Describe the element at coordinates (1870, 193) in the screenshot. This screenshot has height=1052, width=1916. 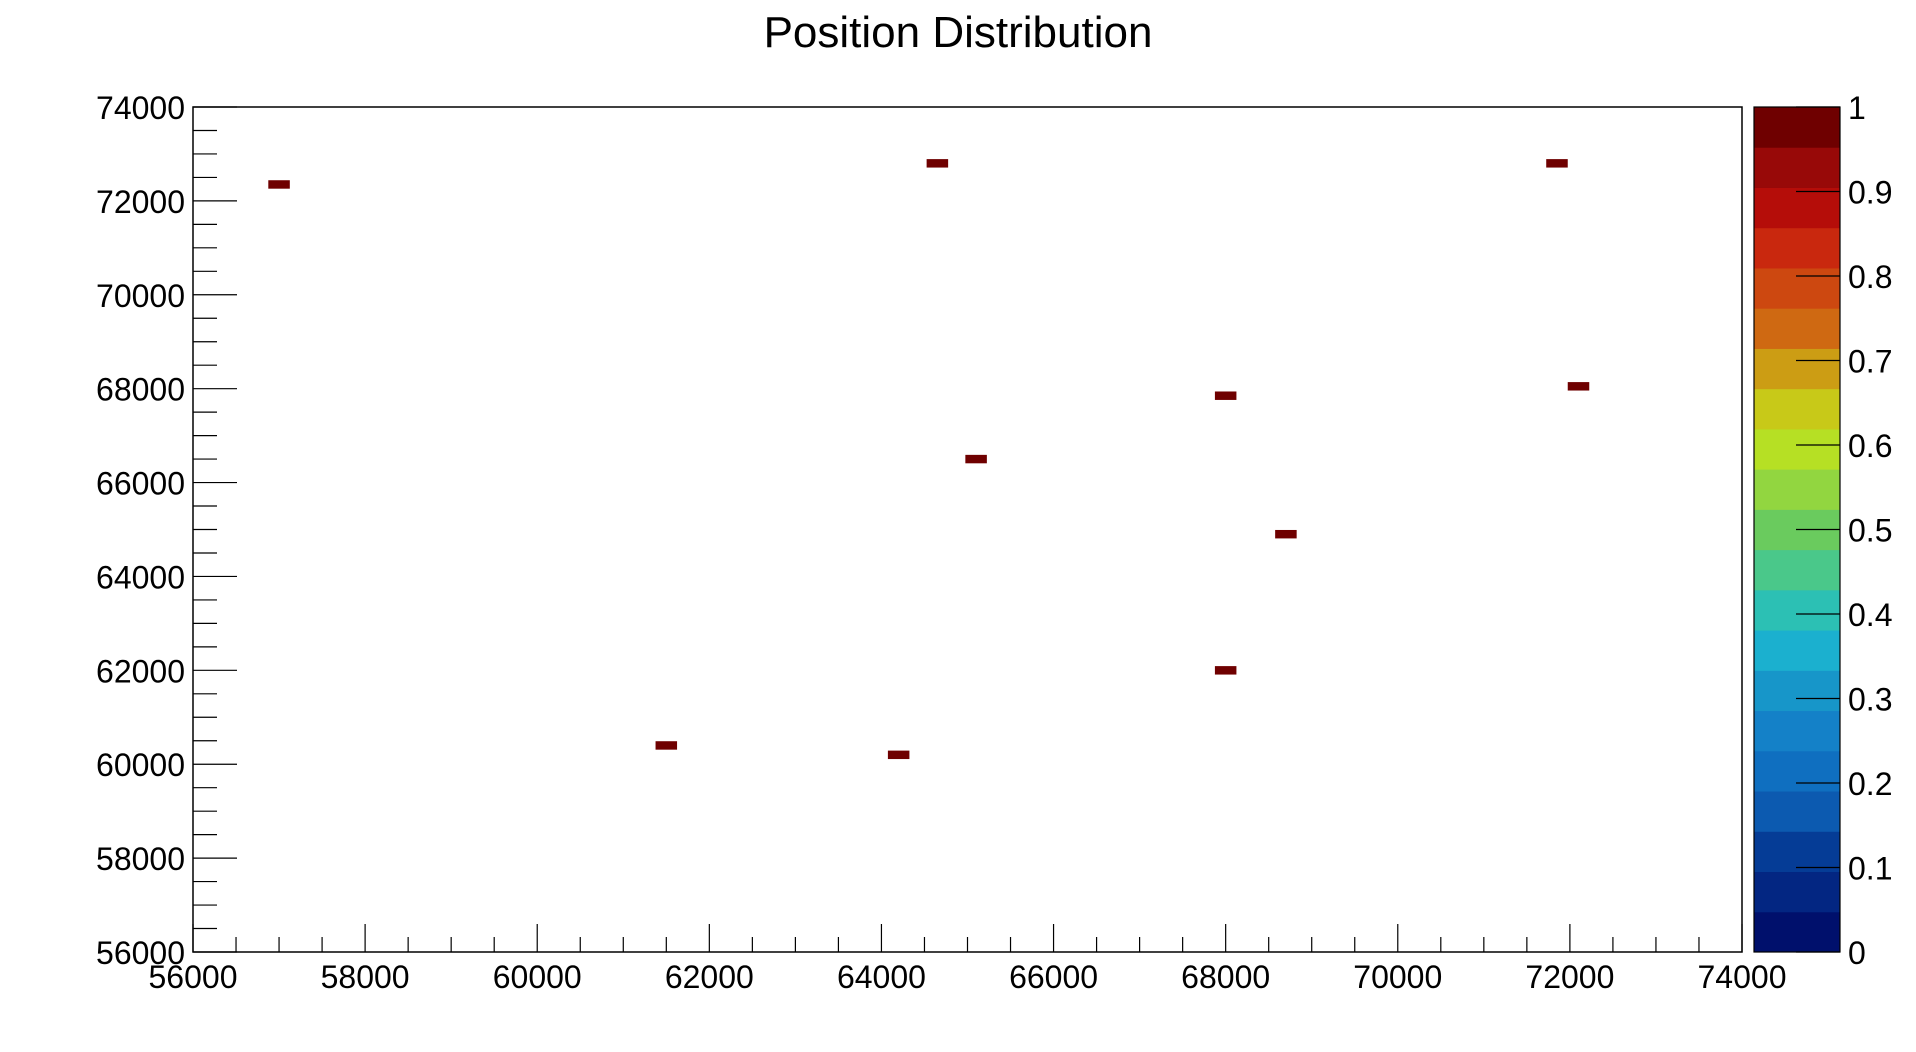
I see `color-scale-label: 0.9` at that location.